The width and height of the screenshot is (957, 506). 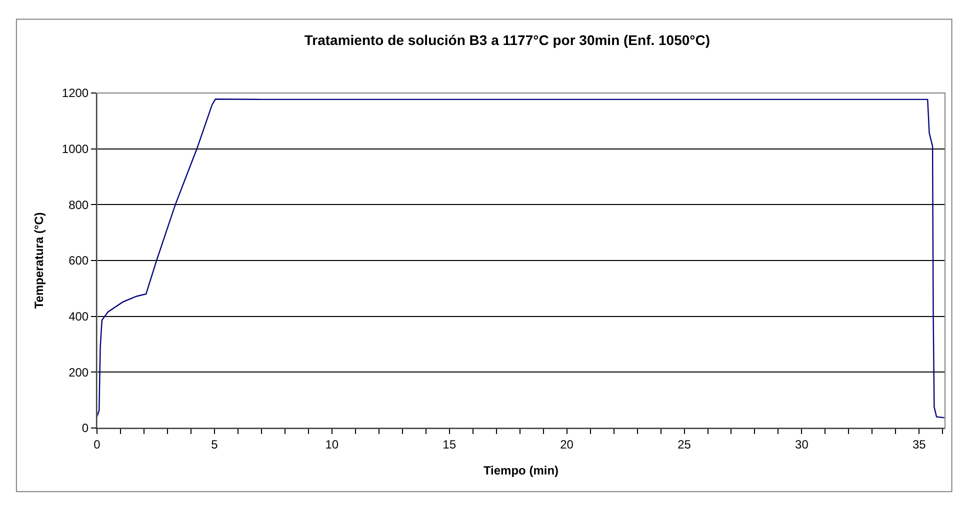 What do you see at coordinates (78, 205) in the screenshot?
I see `y-tick-label: 800` at bounding box center [78, 205].